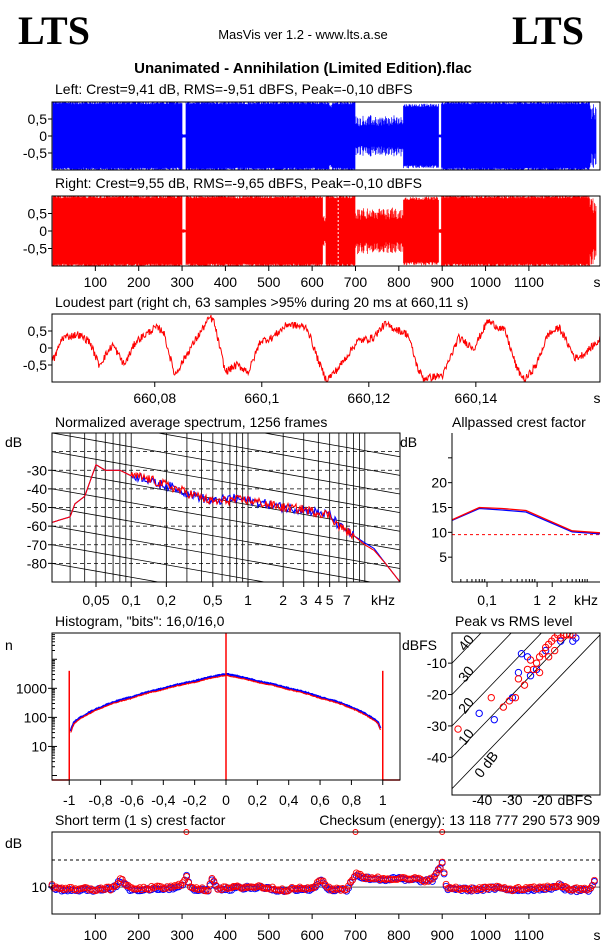  Describe the element at coordinates (96, 282) in the screenshot. I see `right-waveform-xtick-label: 100` at that location.